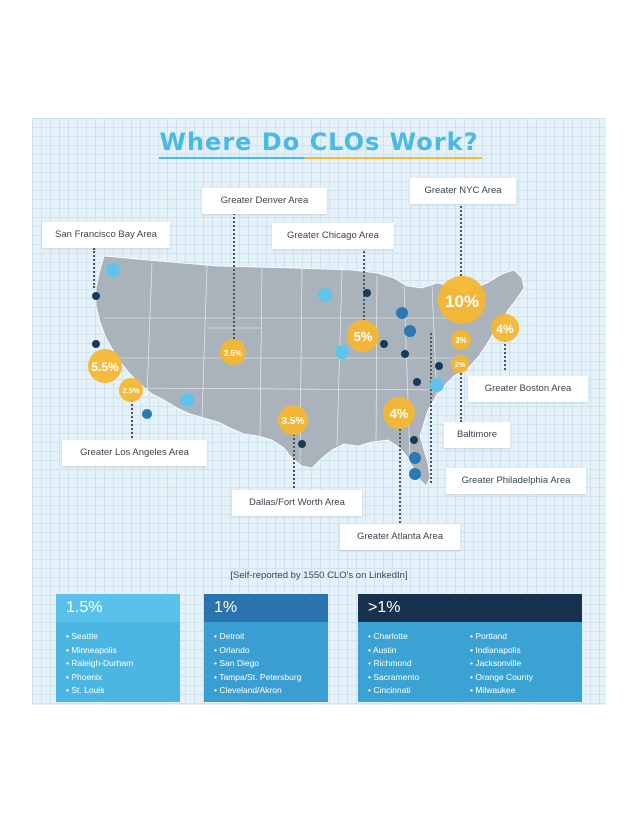  I want to click on list-item: Austin, so click(419, 651).